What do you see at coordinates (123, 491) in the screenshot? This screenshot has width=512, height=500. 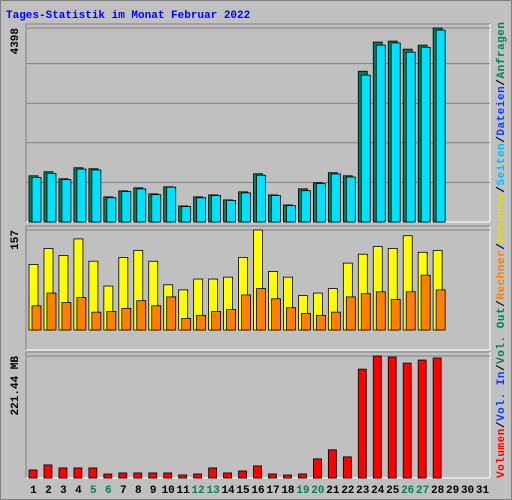 I see `x-tick-label: 7` at bounding box center [123, 491].